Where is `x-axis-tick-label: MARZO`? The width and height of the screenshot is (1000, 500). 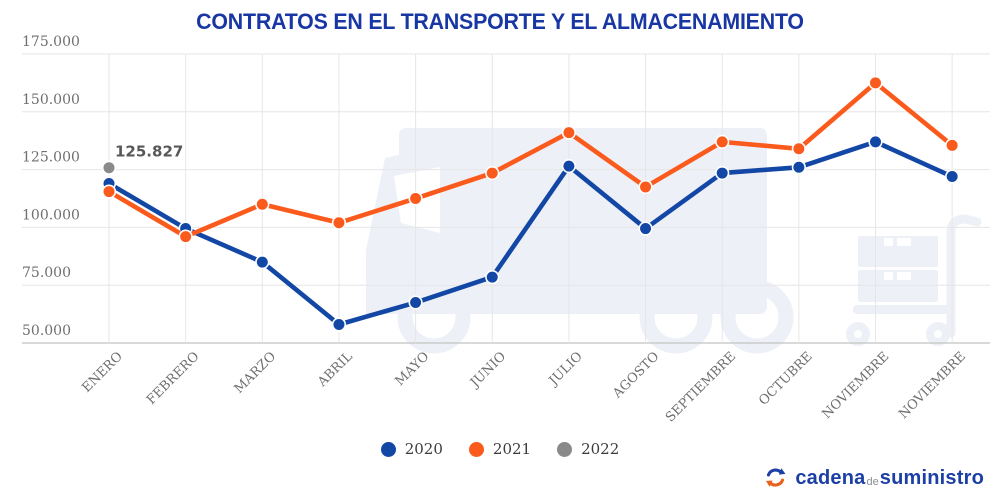
x-axis-tick-label: MARZO is located at coordinates (256, 373).